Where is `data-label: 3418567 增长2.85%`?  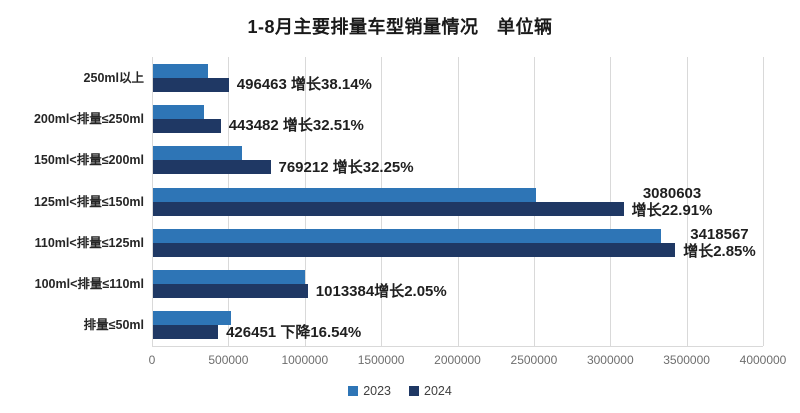 data-label: 3418567 增长2.85% is located at coordinates (719, 243).